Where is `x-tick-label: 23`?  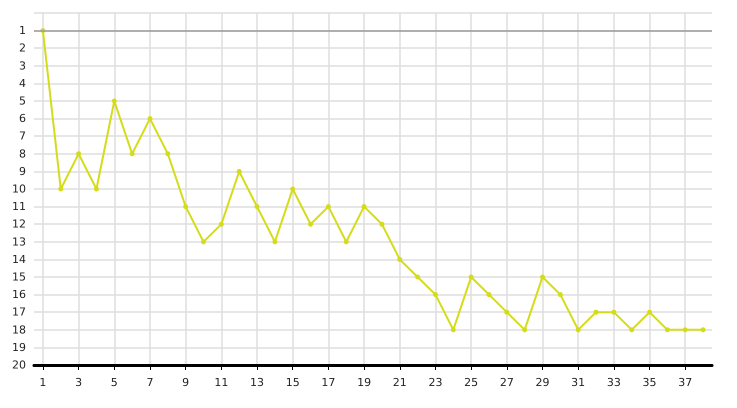
x-tick-label: 23 is located at coordinates (435, 382).